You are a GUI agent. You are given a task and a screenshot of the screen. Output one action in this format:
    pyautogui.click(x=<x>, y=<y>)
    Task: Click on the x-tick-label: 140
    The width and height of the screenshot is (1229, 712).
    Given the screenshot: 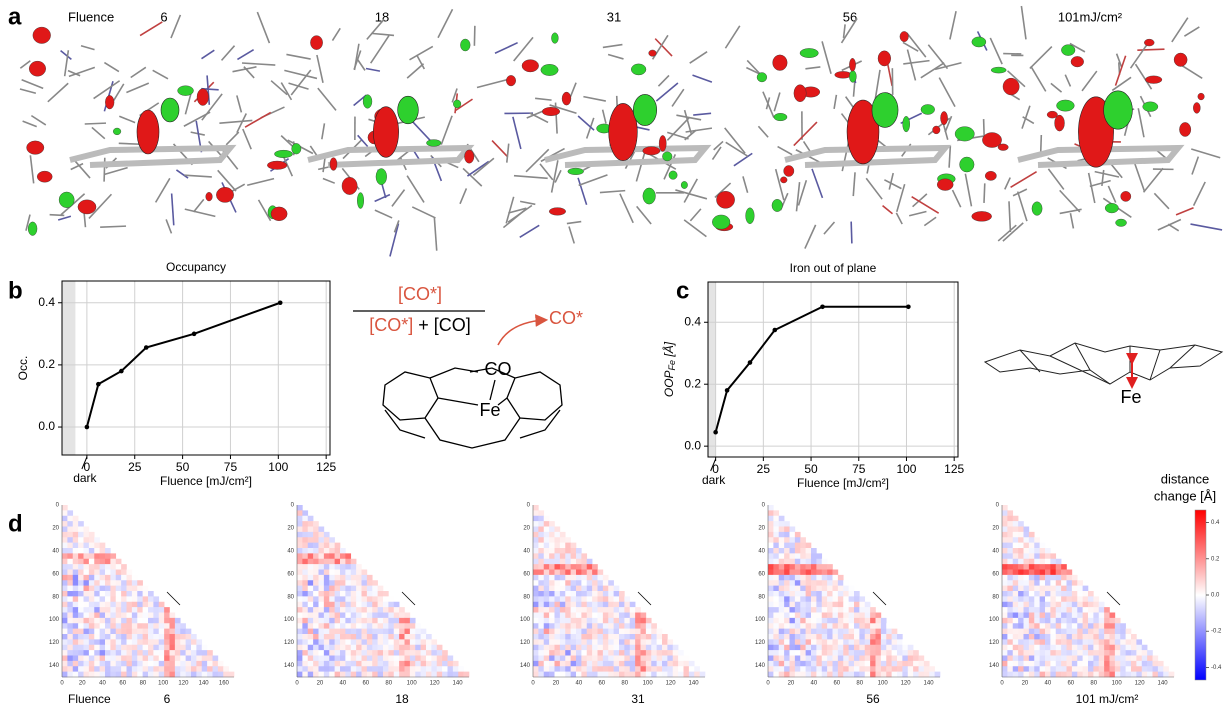 What is the action you would take?
    pyautogui.click(x=694, y=684)
    